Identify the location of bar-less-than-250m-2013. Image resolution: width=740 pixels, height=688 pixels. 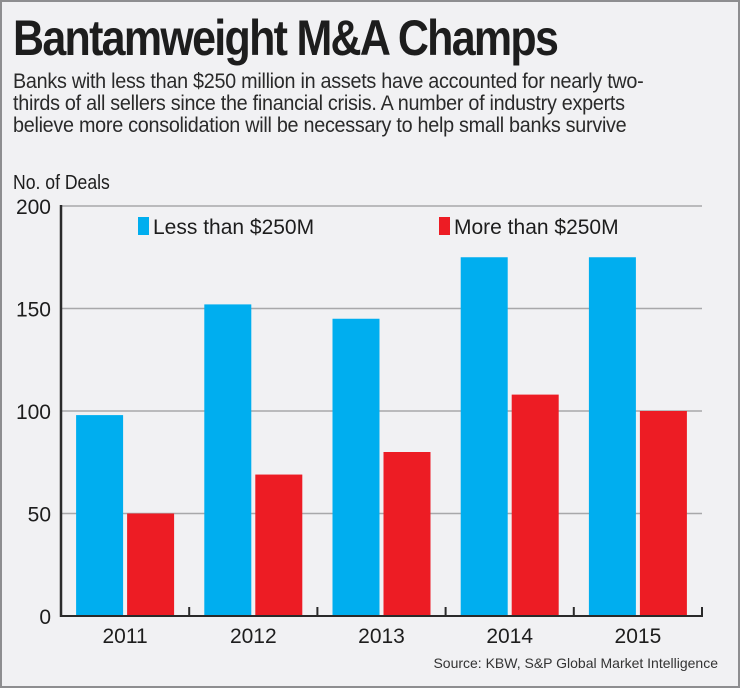
(356, 467).